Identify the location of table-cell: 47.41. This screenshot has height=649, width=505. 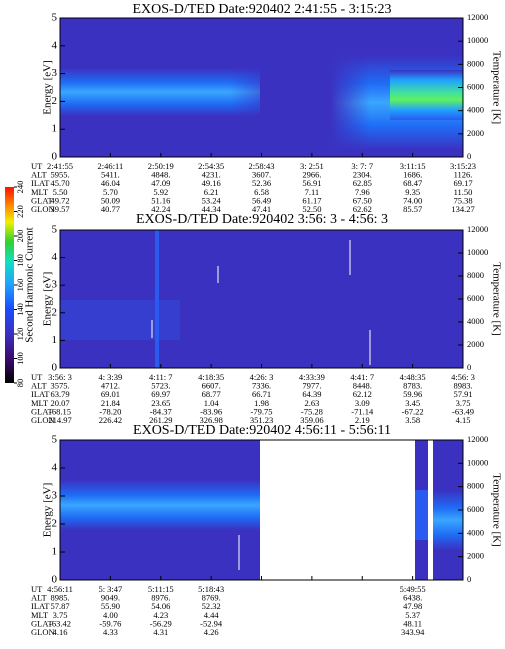
(261, 209).